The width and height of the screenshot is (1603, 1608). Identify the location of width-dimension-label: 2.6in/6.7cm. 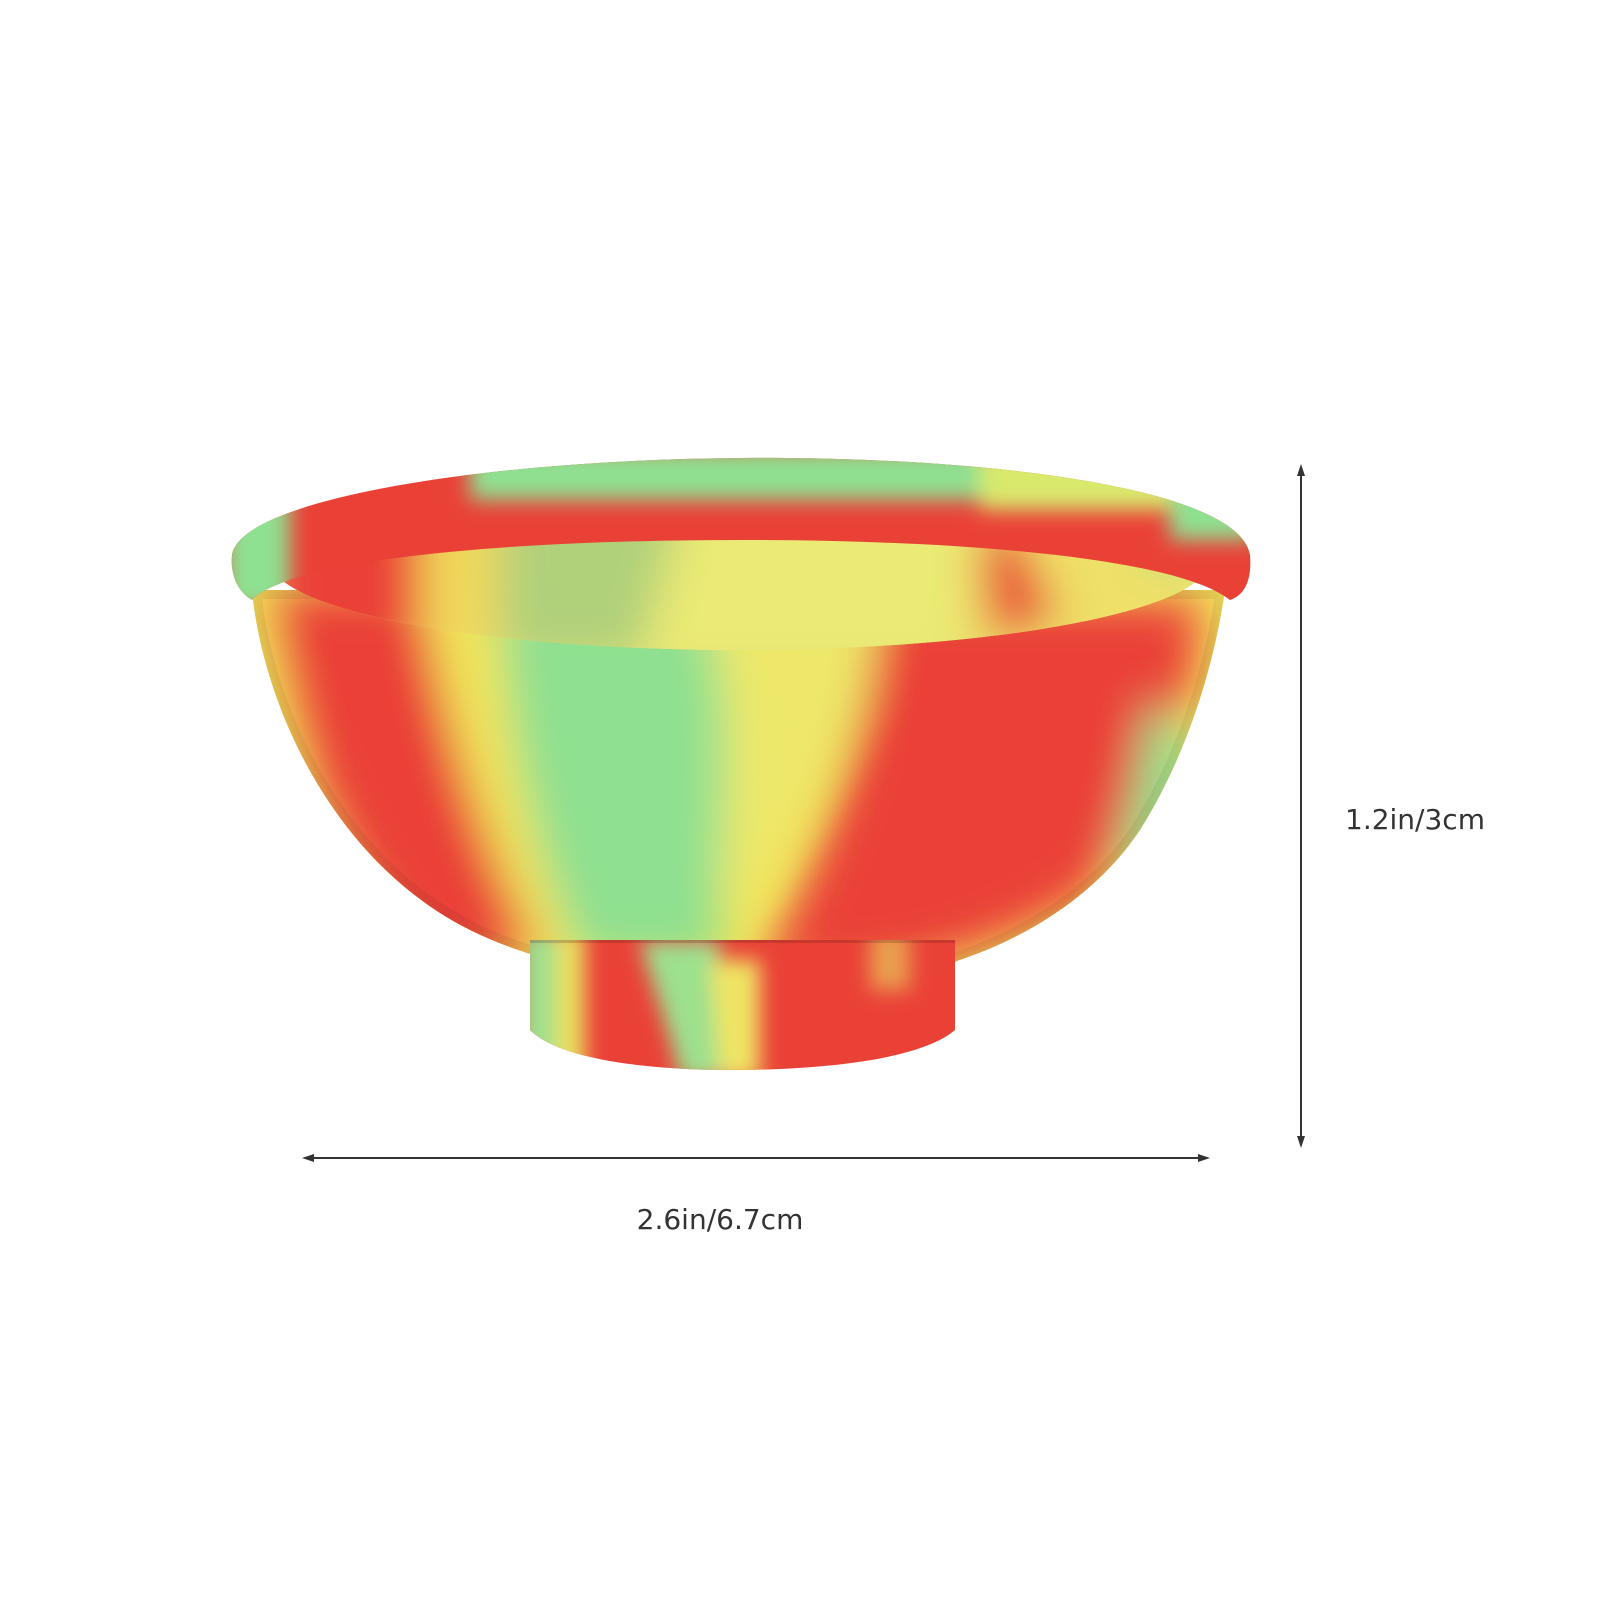
(720, 1219).